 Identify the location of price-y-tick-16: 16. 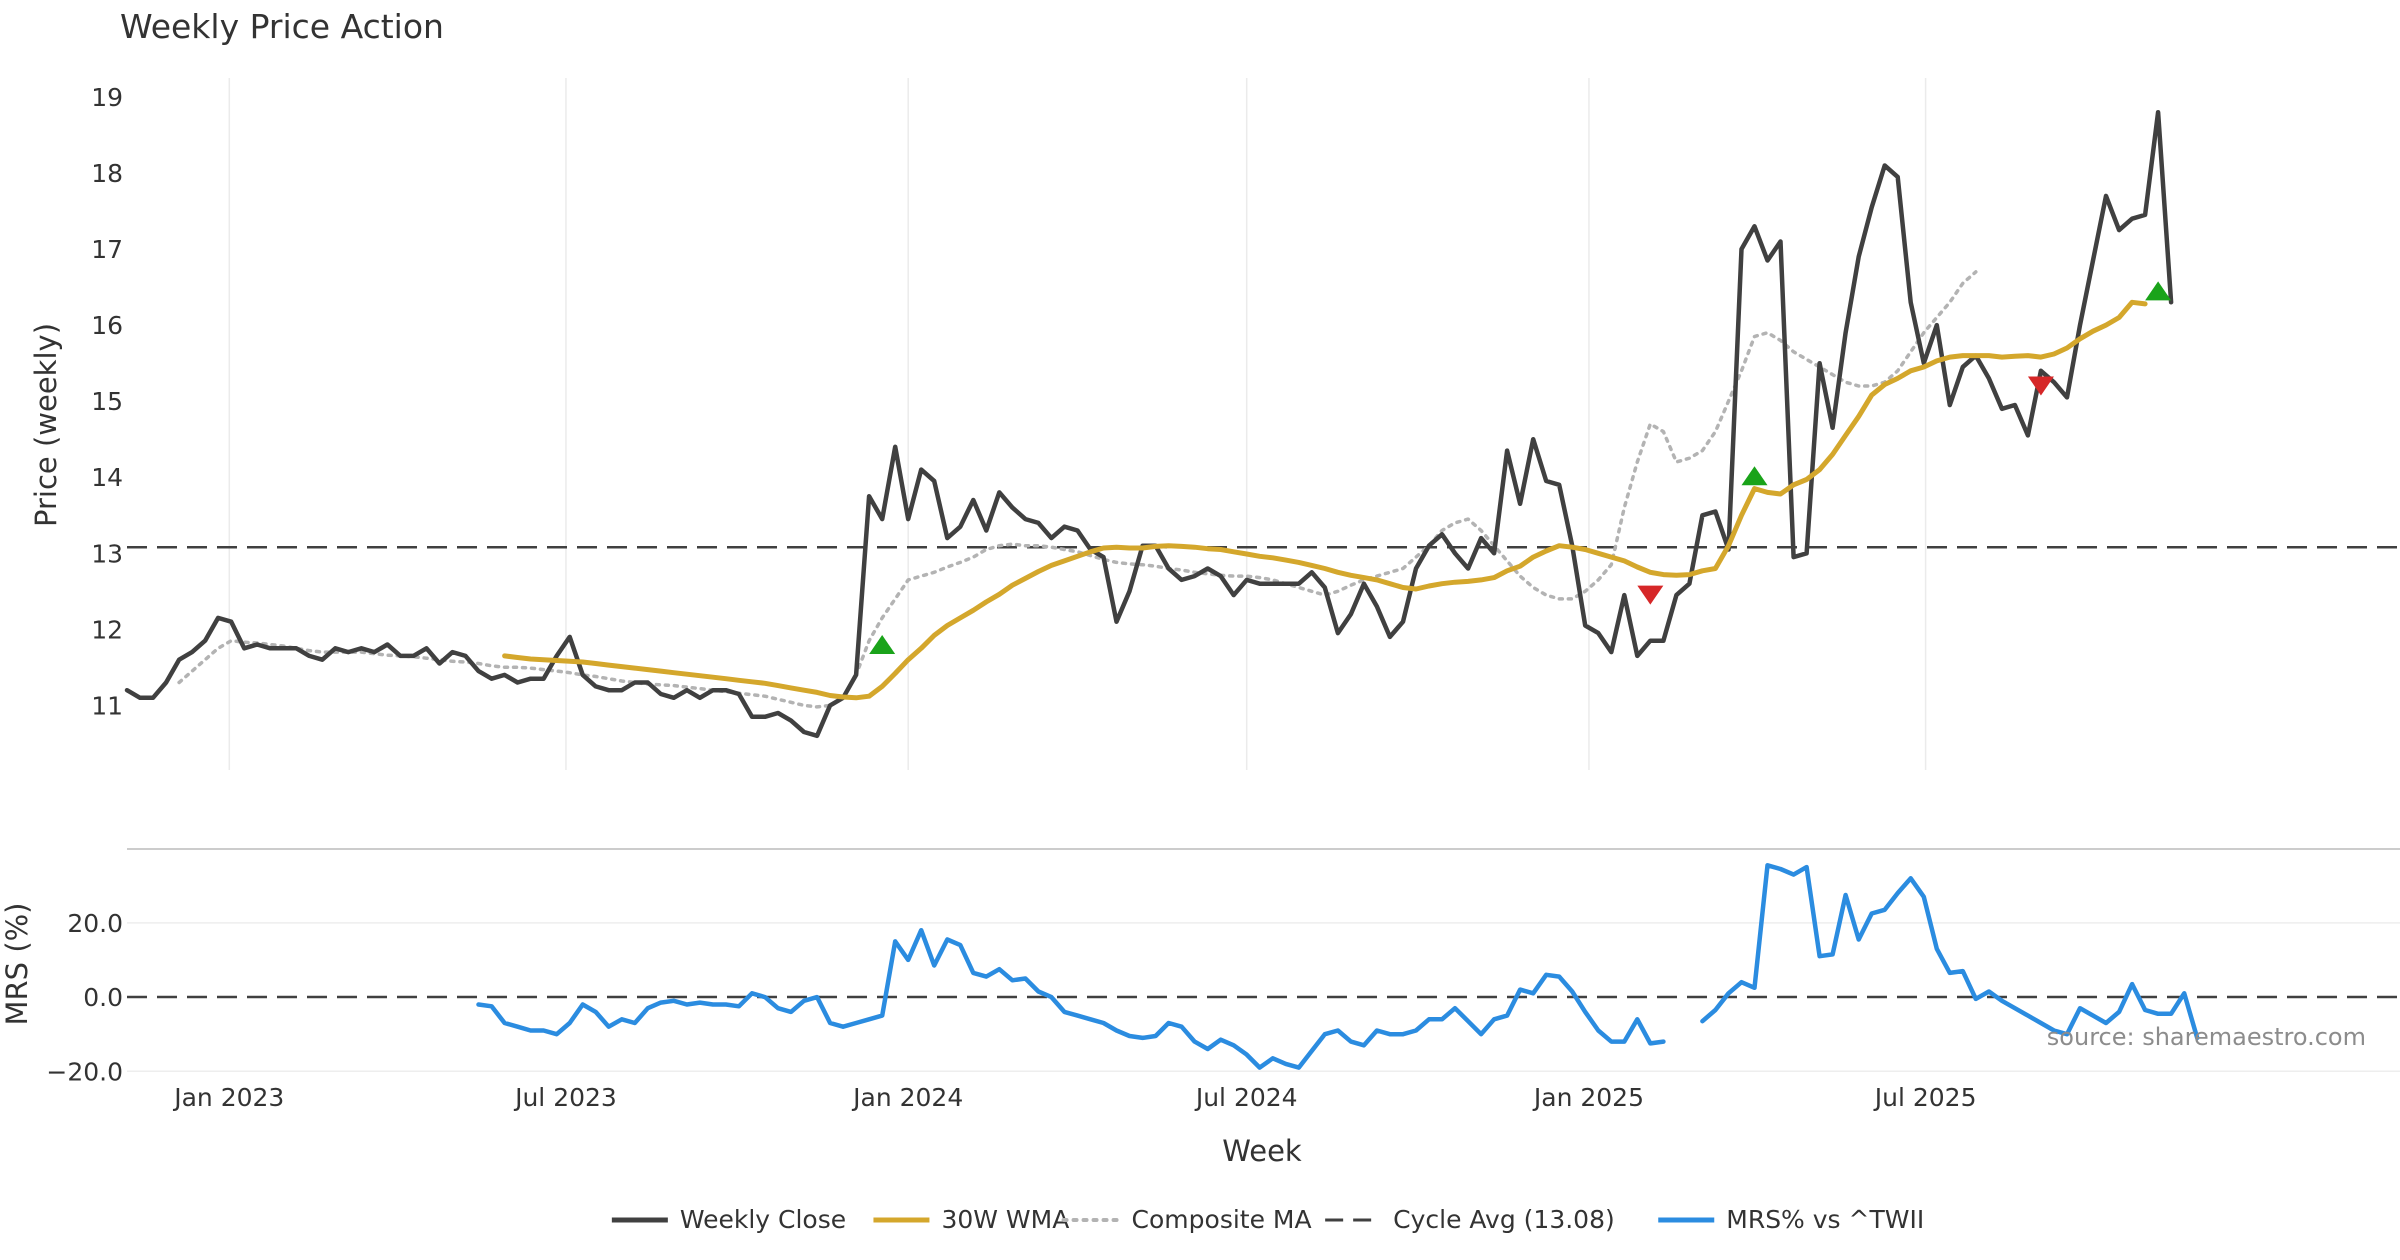
(107, 325).